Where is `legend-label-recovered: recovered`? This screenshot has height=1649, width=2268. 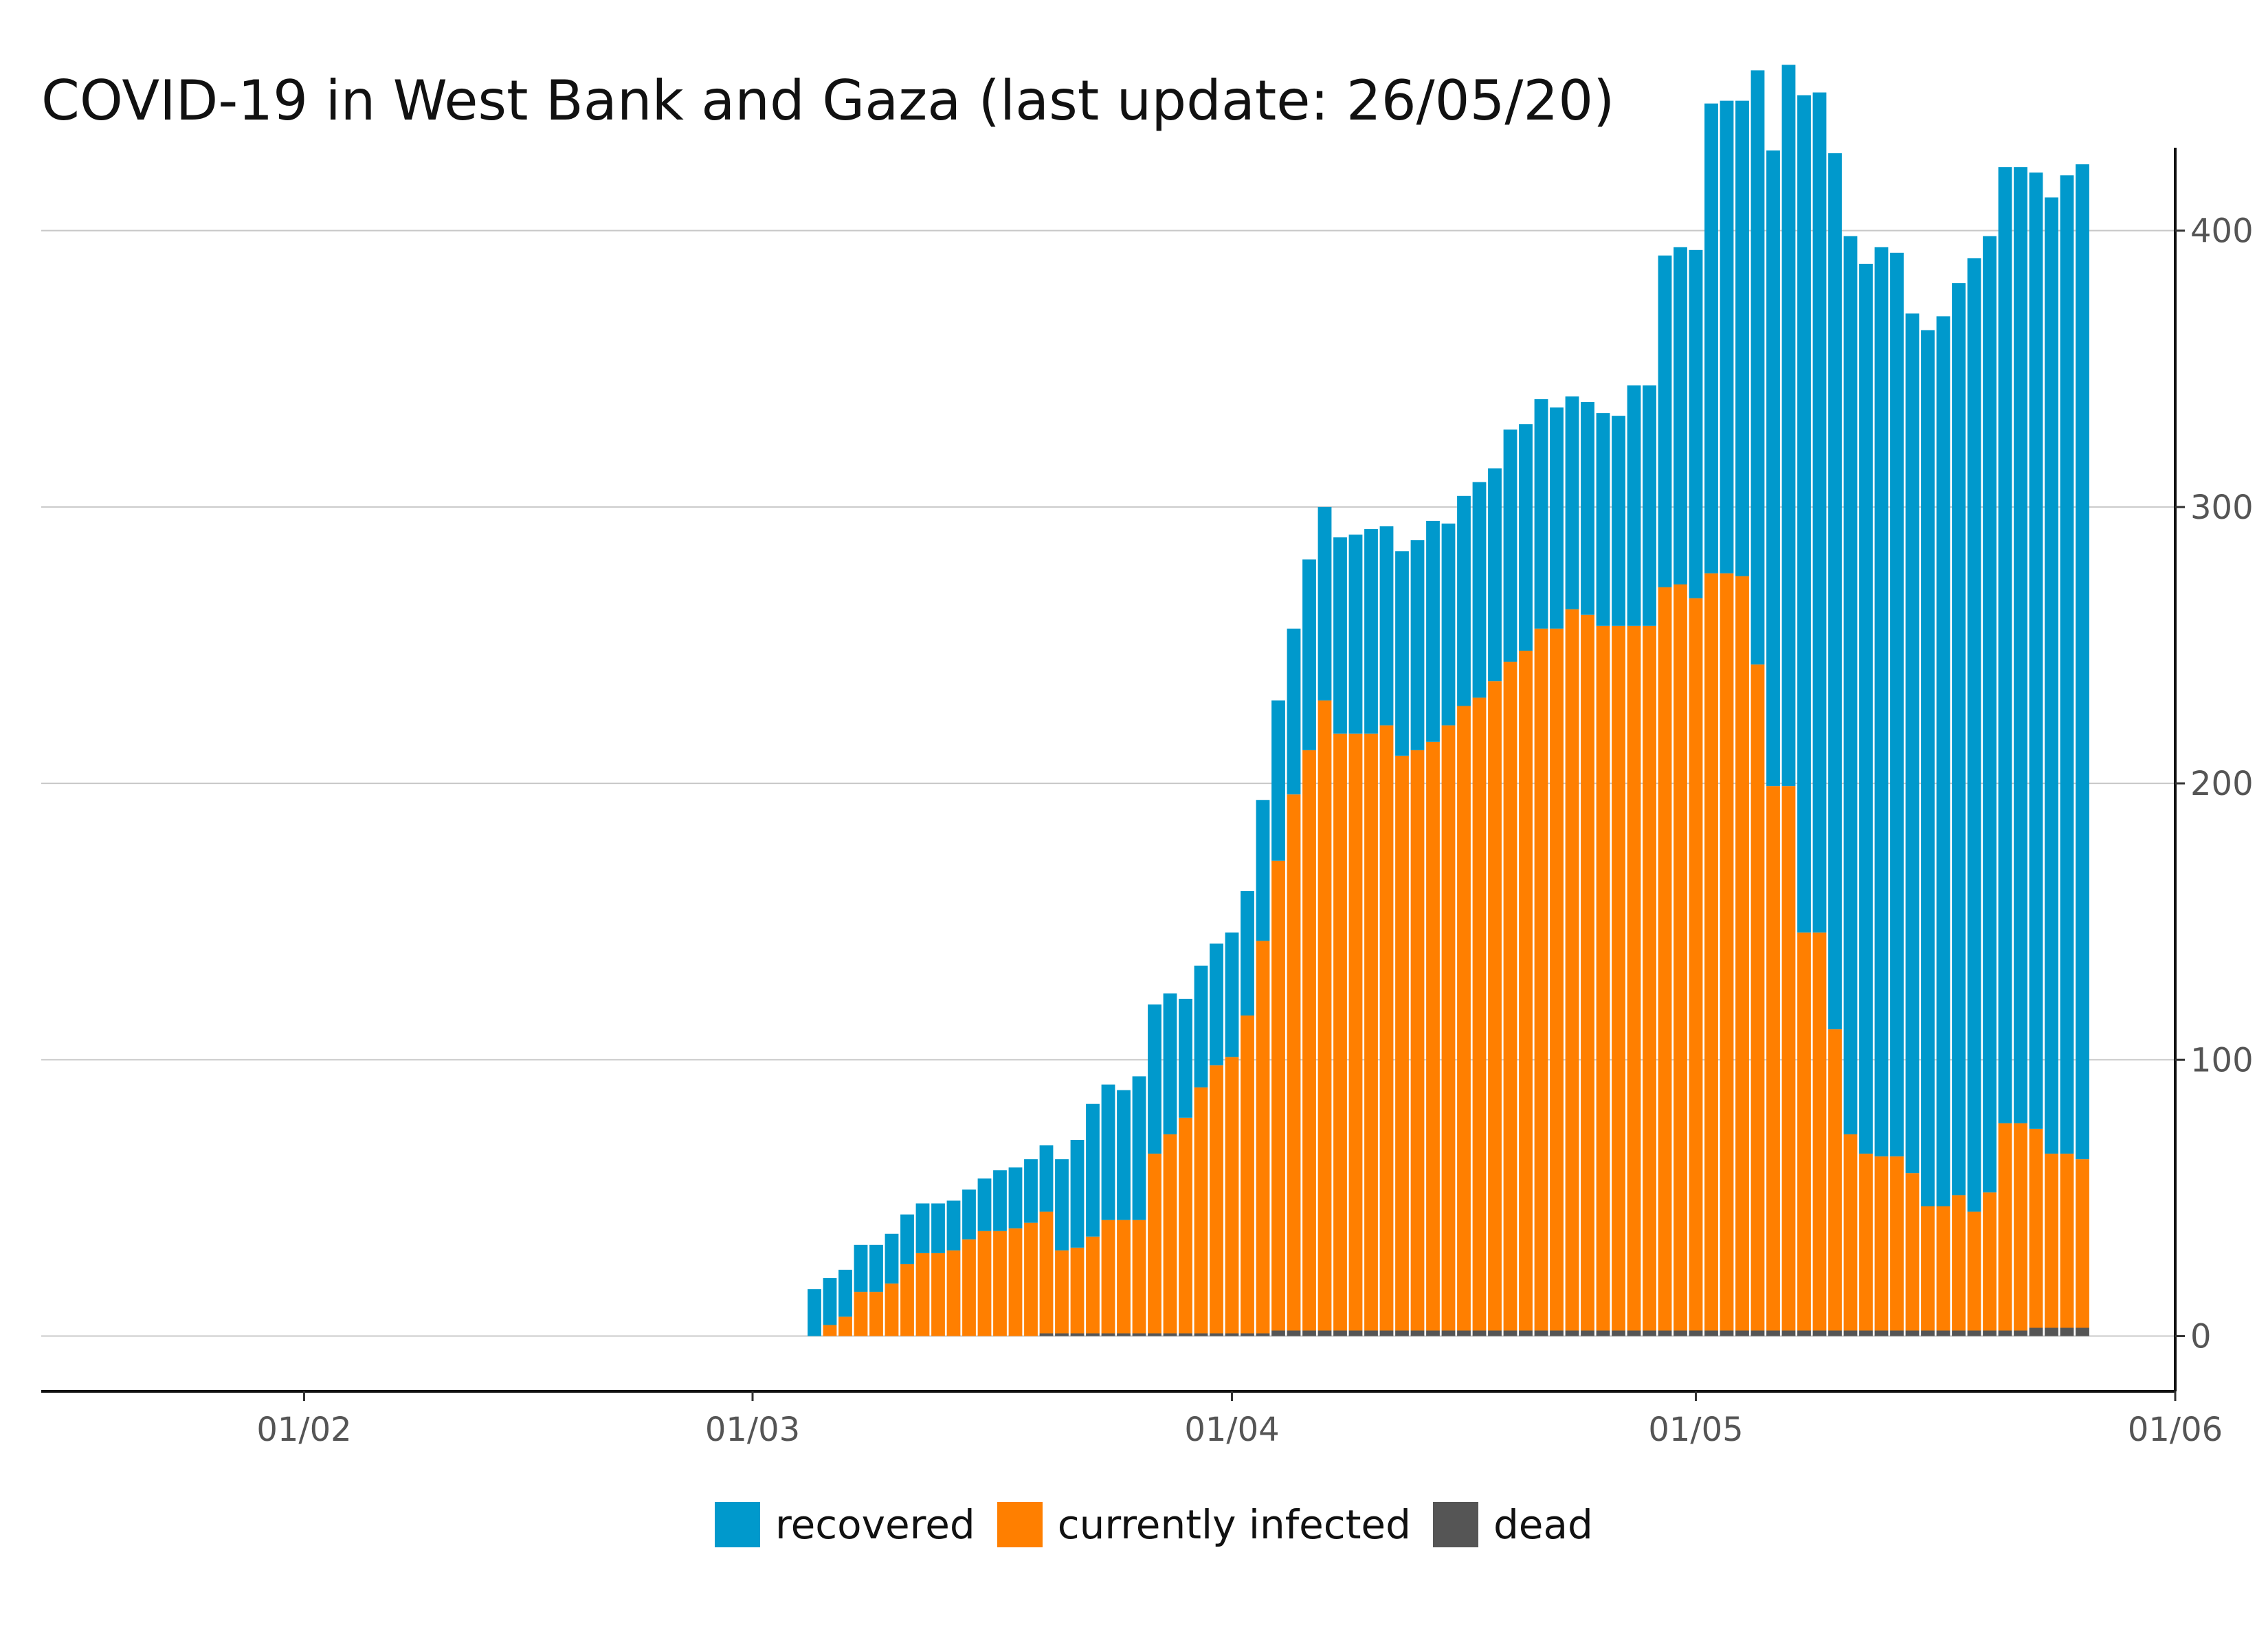 legend-label-recovered: recovered is located at coordinates (875, 1525).